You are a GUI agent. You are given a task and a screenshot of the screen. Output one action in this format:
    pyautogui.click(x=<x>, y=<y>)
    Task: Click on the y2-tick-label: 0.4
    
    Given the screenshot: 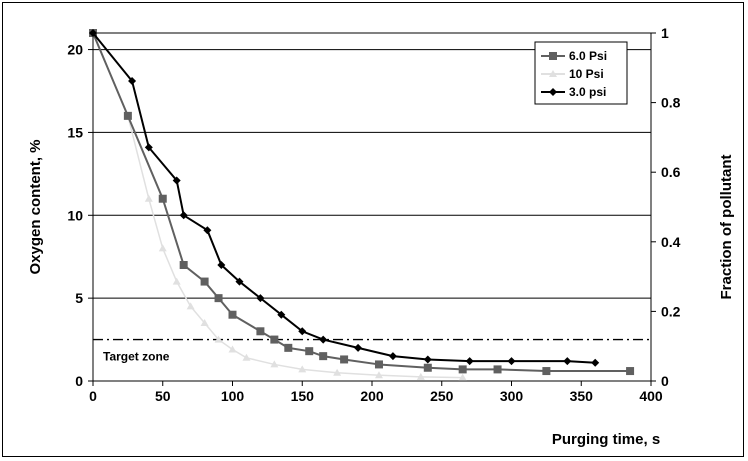 What is the action you would take?
    pyautogui.click(x=671, y=242)
    